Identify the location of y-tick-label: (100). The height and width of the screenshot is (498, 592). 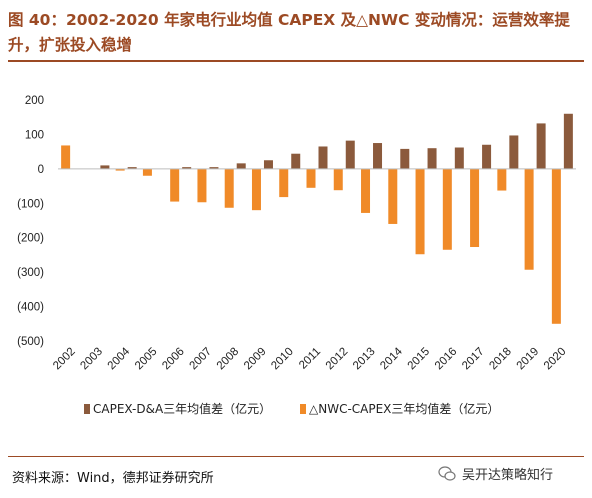
(30, 204).